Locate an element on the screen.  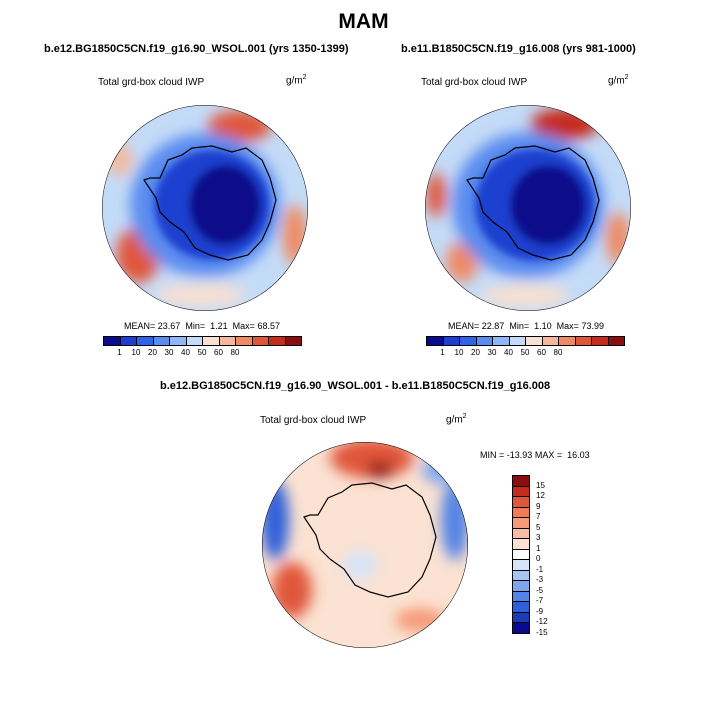
diff-cool-anomaly-ne is located at coordinates (440, 470).